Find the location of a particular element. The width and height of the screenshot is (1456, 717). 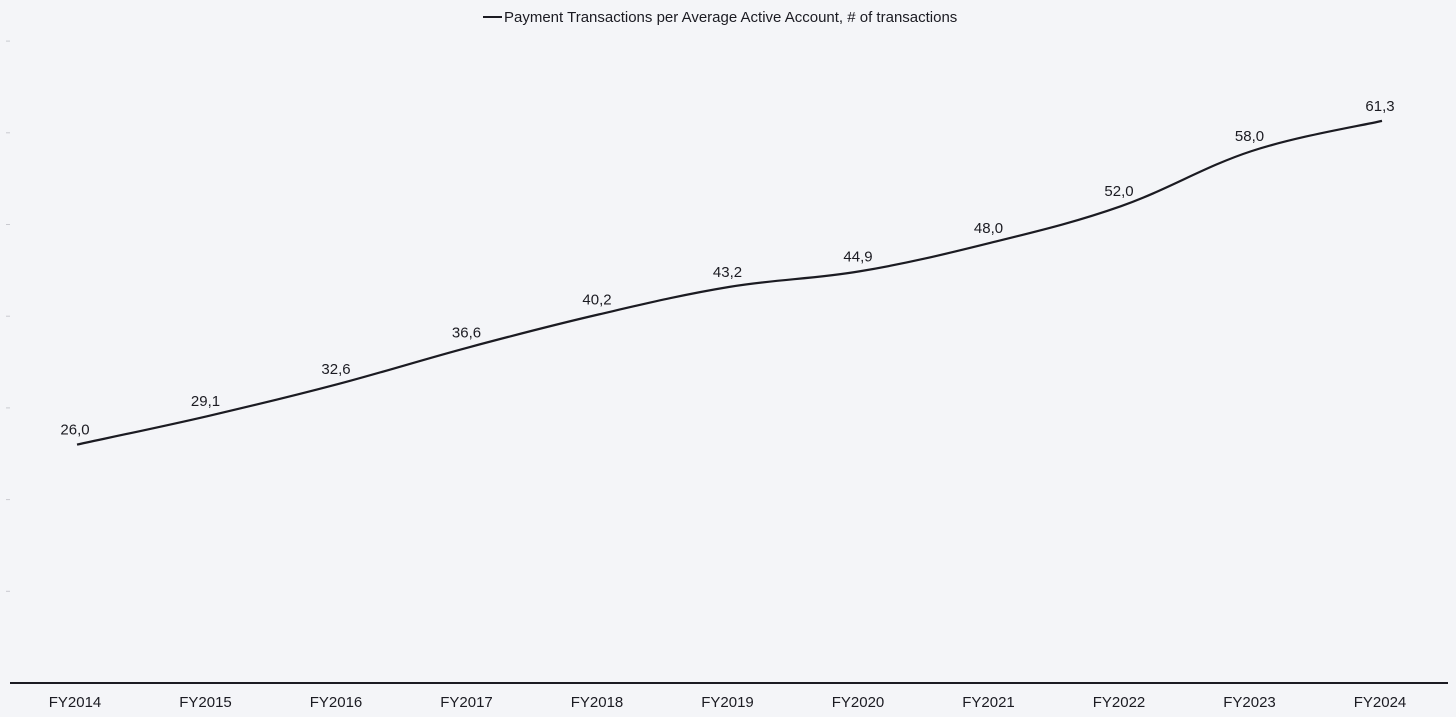

x-tick-label: FY2019 is located at coordinates (727, 702).